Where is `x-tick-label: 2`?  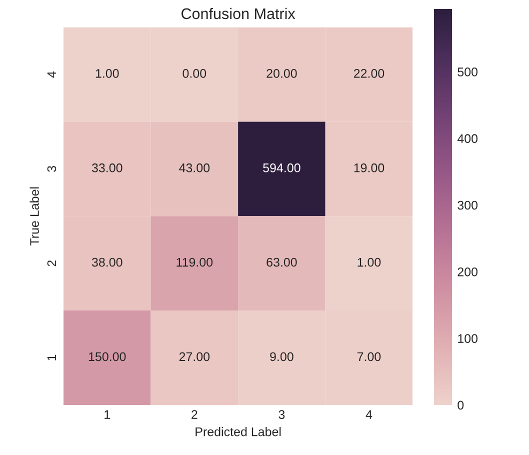 x-tick-label: 2 is located at coordinates (195, 414).